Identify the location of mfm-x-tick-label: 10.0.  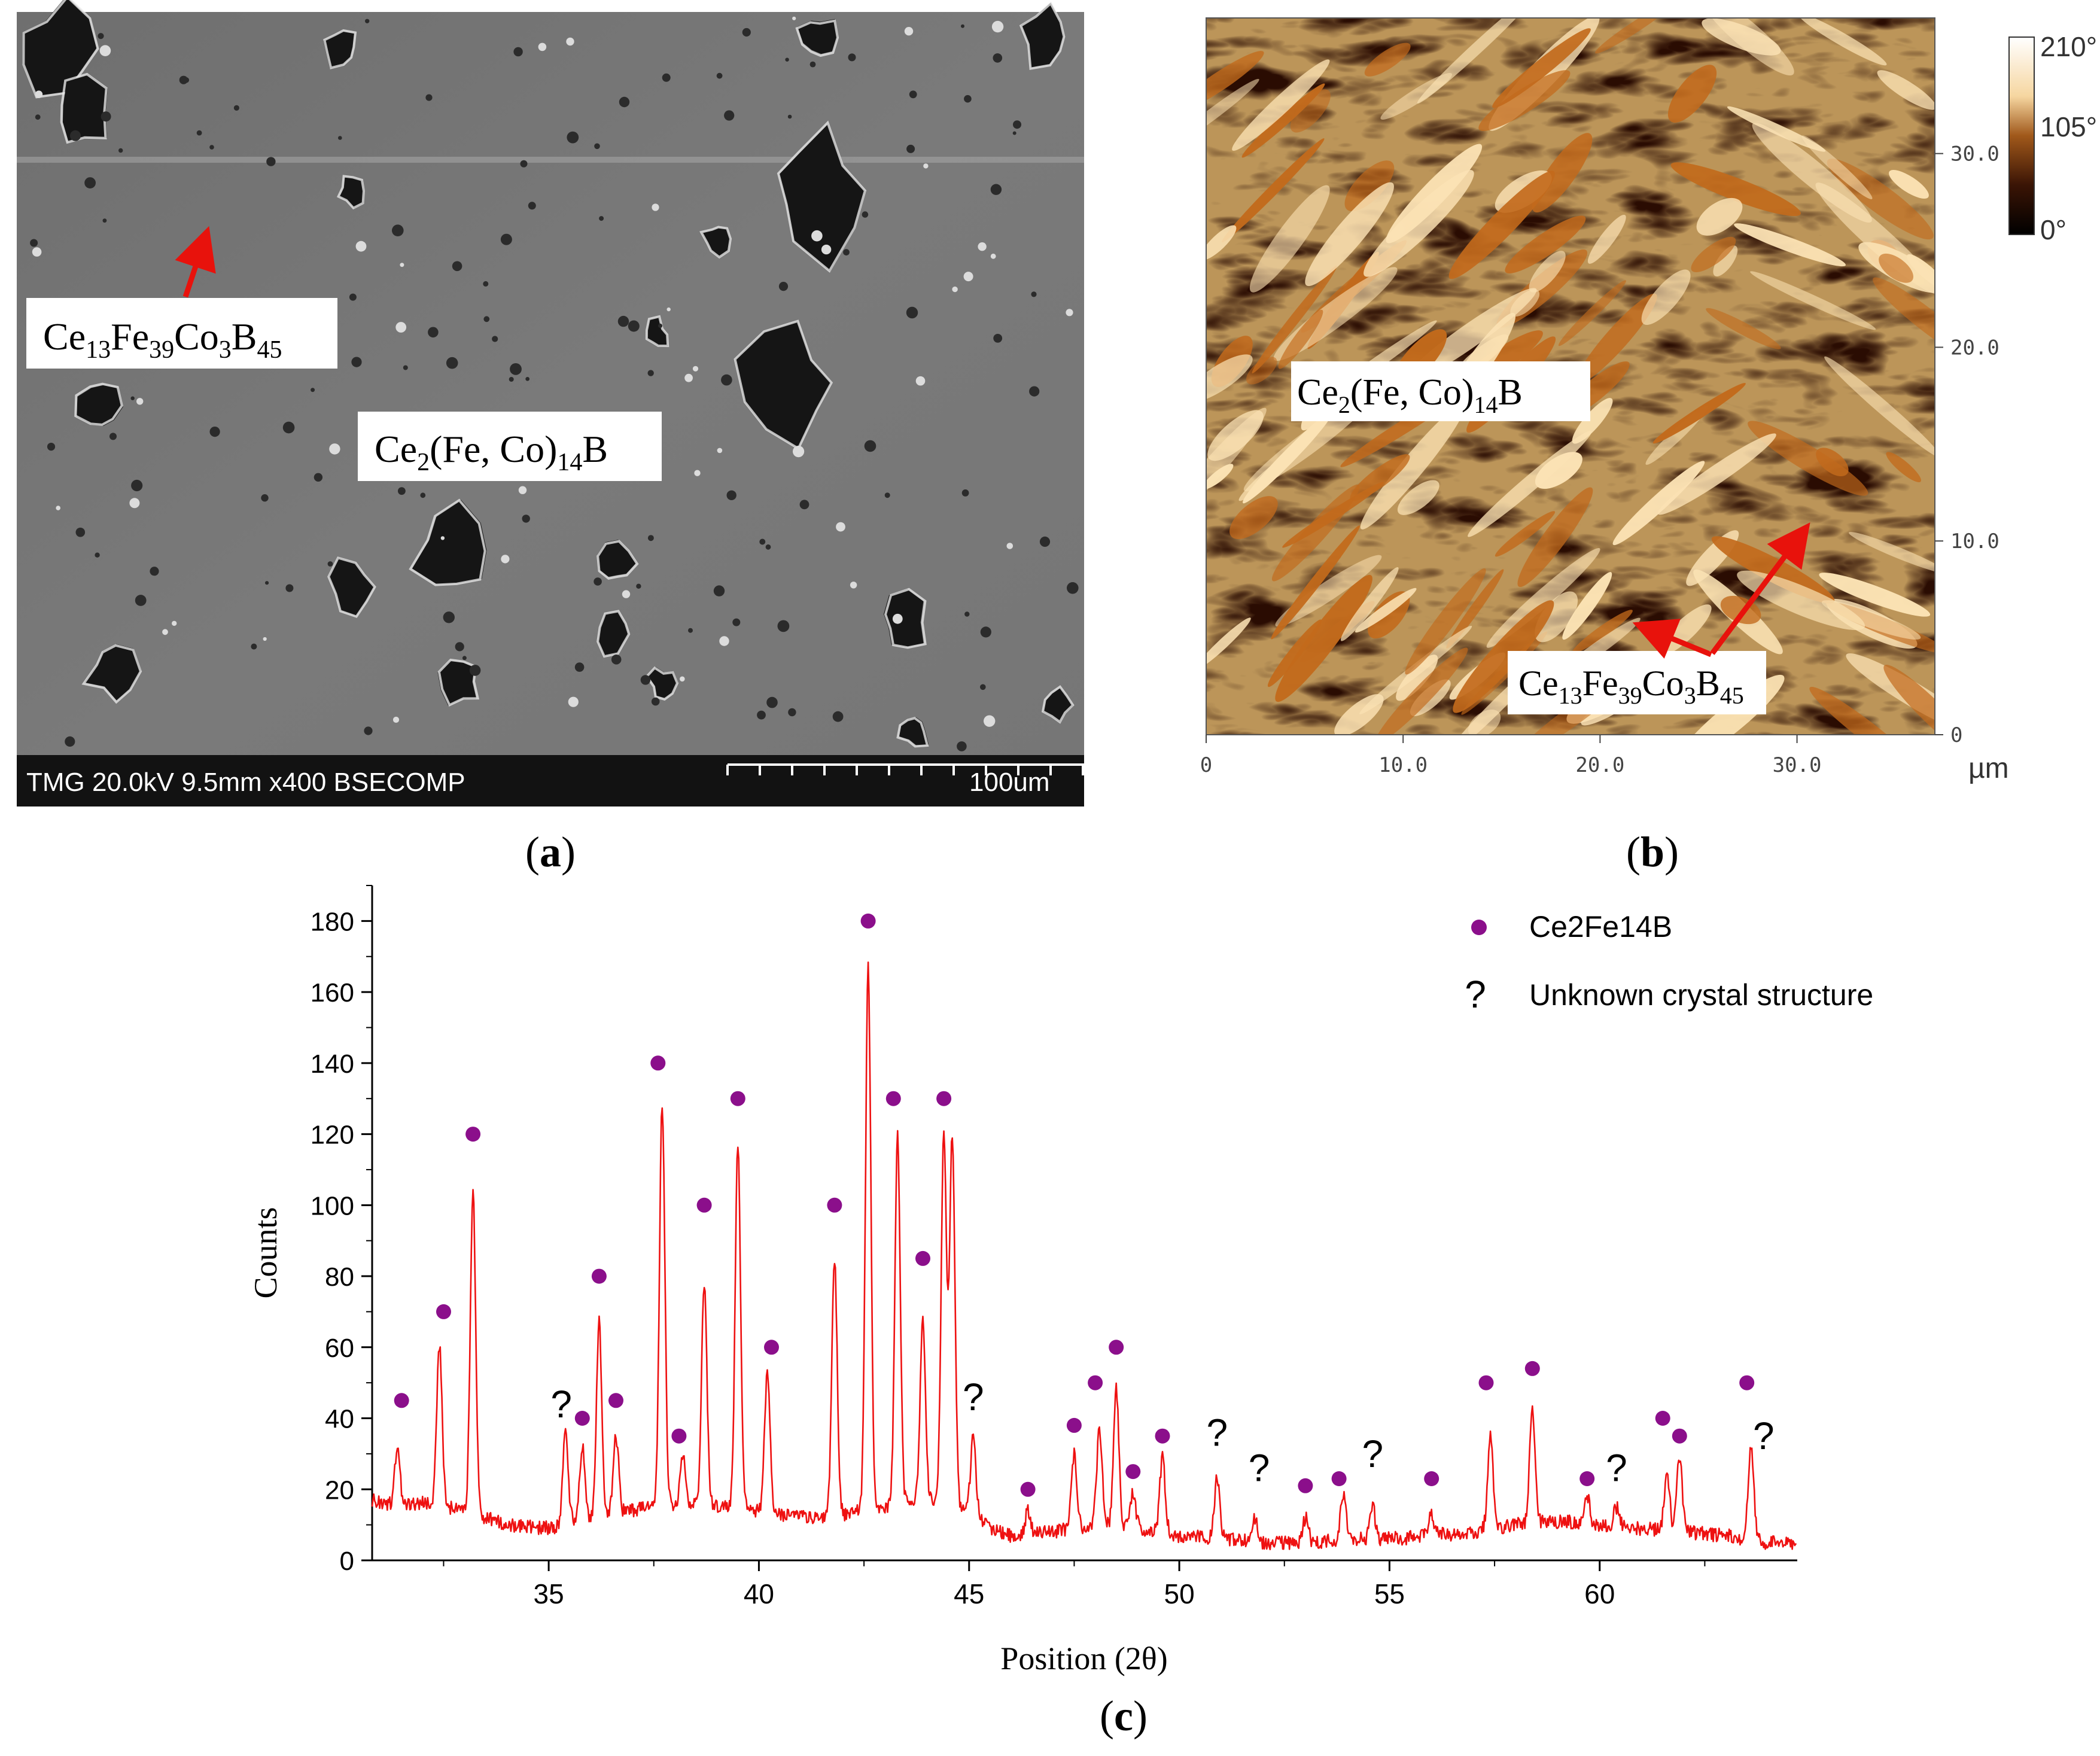
(1403, 765).